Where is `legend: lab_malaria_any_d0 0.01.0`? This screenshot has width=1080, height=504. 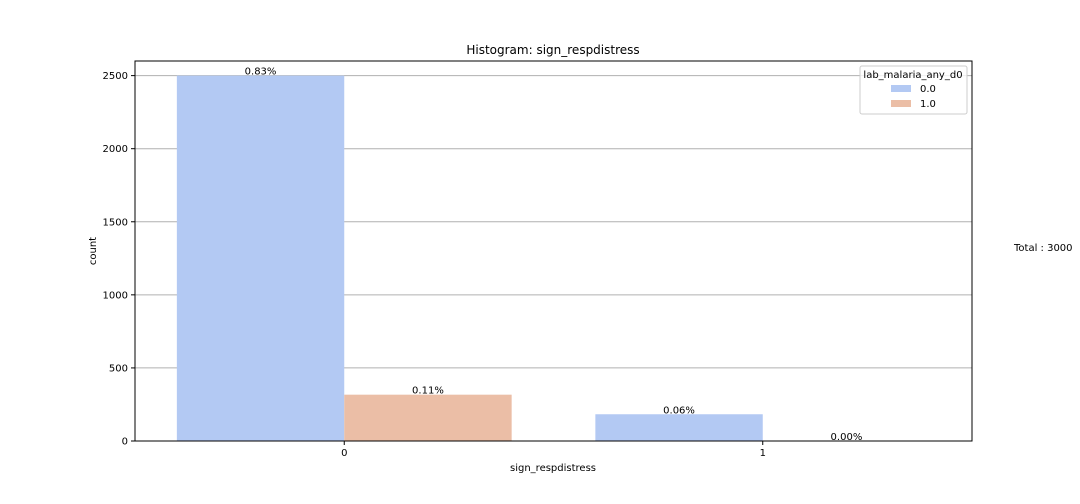 legend: lab_malaria_any_d0 0.01.0 is located at coordinates (913, 90).